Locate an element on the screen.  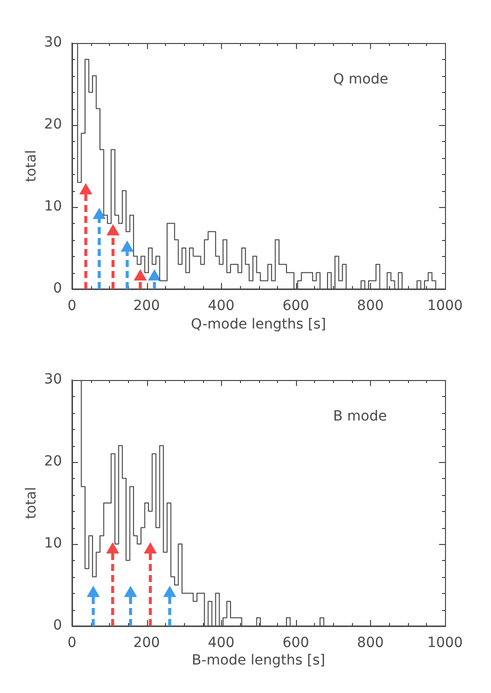
x-axis-title: Q-mode lengths [s] is located at coordinates (258, 324).